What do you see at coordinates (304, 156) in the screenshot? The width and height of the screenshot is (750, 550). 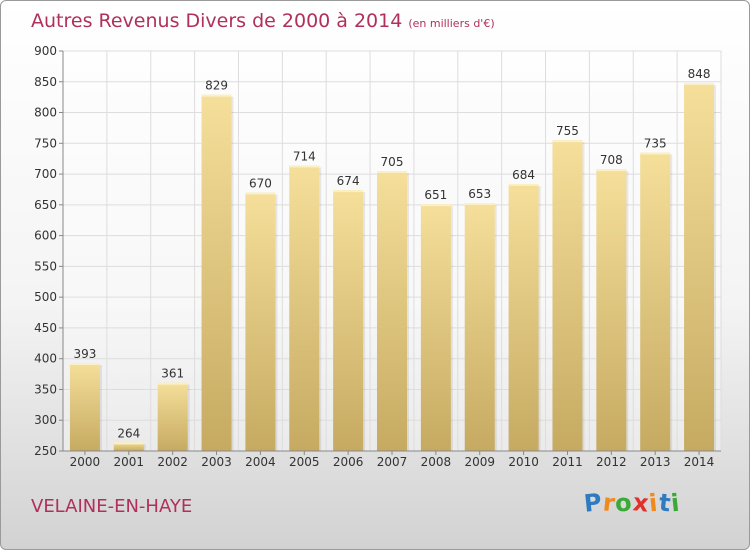 I see `bar-value-label: 714` at bounding box center [304, 156].